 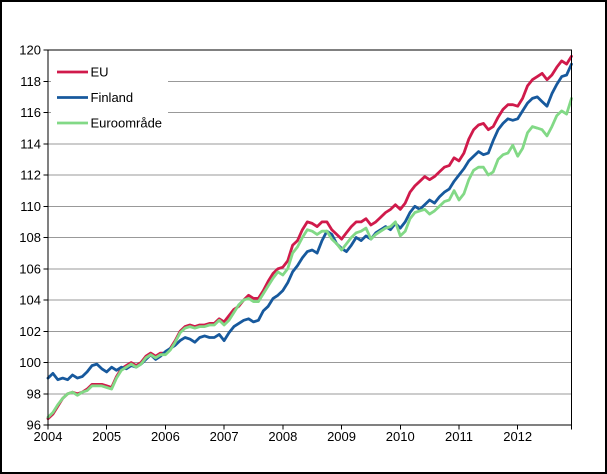 I want to click on legend-label-eu: EU, so click(x=100, y=72).